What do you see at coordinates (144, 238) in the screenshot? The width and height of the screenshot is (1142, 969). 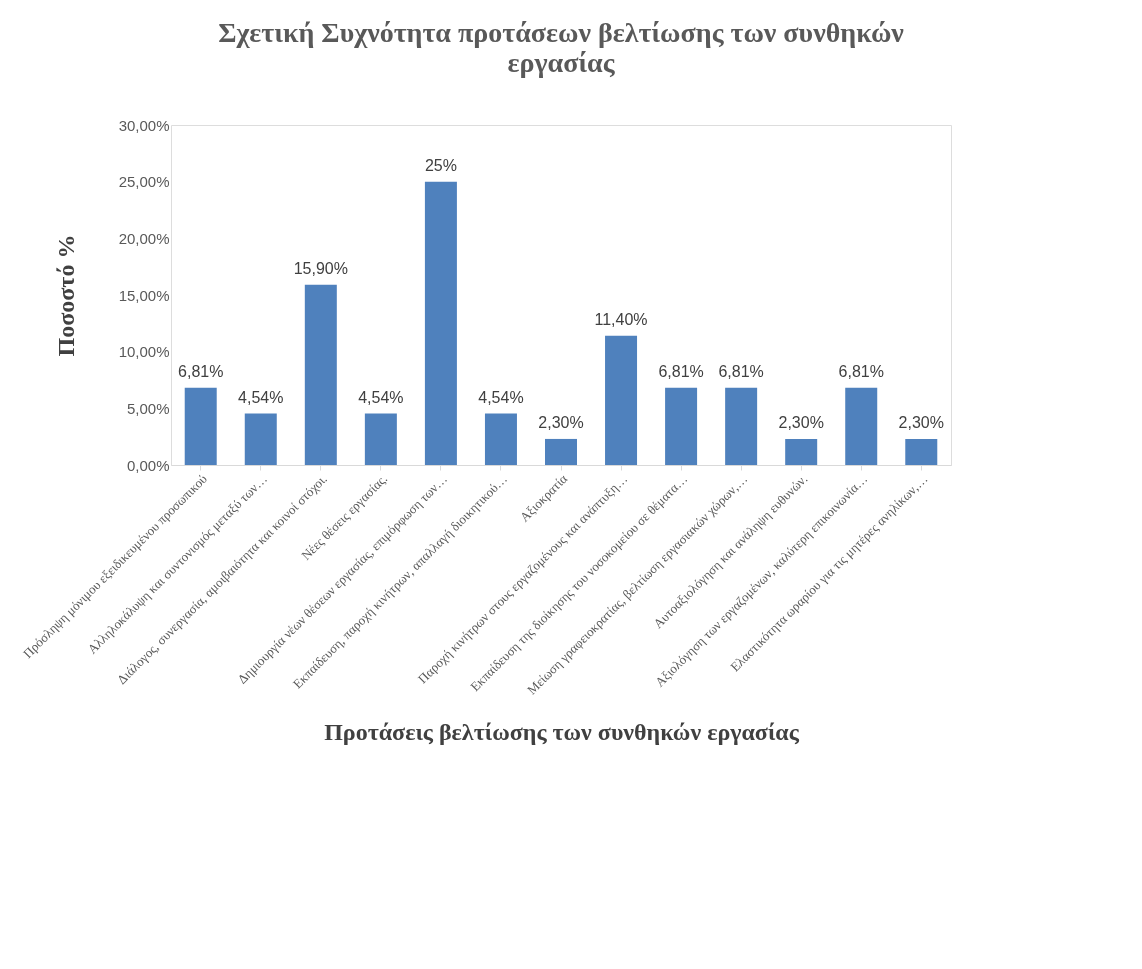 I see `y-tick-label: 20,00%` at bounding box center [144, 238].